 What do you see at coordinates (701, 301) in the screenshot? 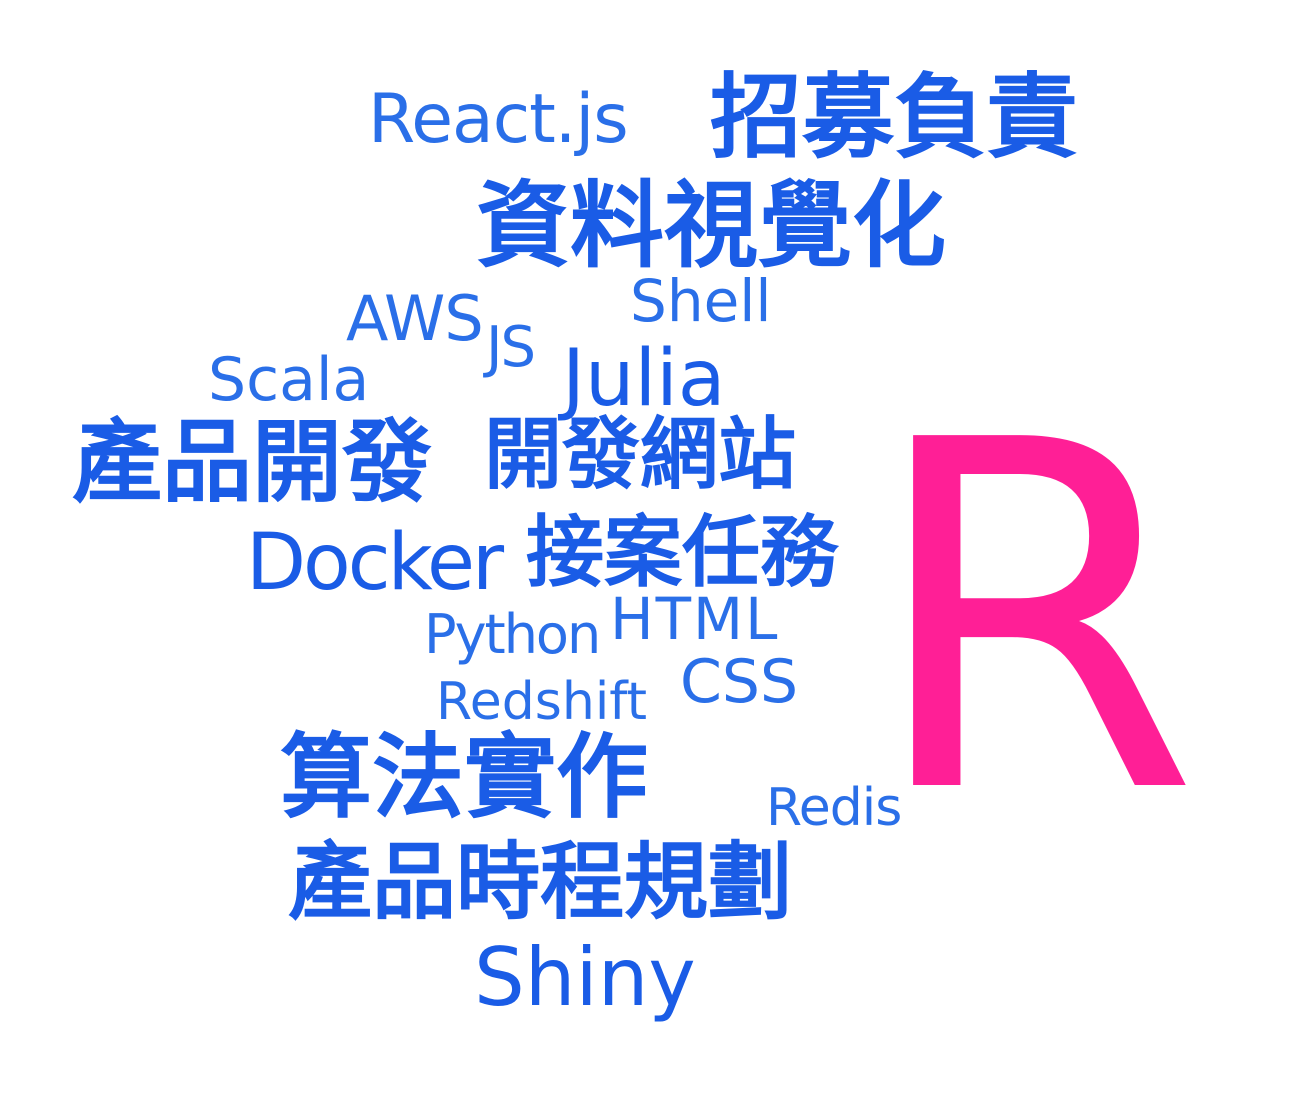
I see `word-shell: Shell` at bounding box center [701, 301].